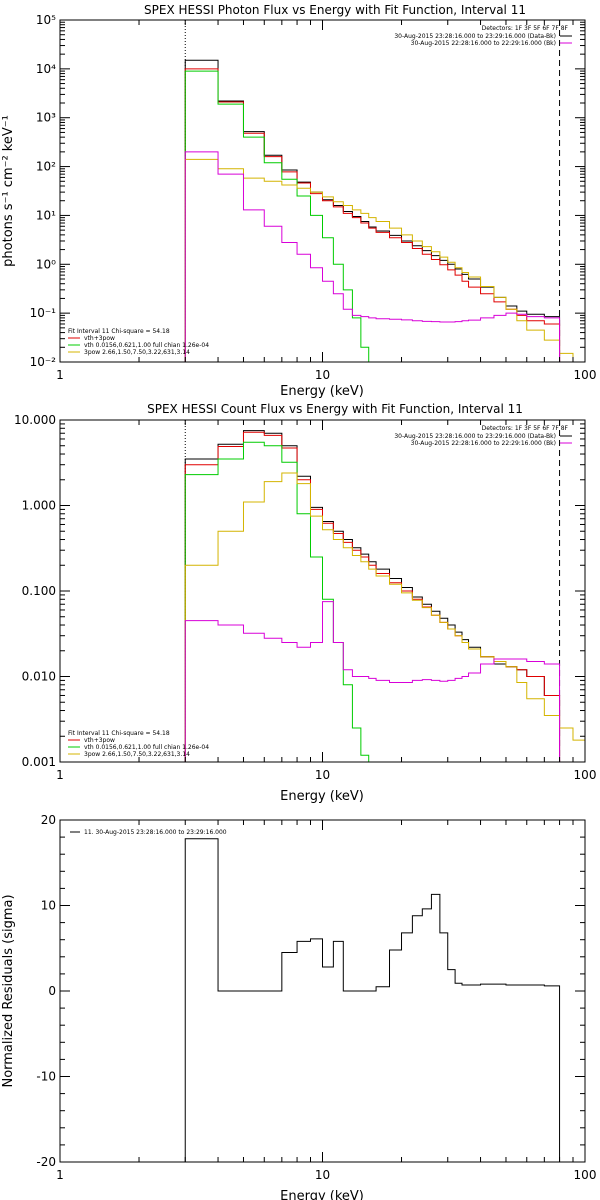 This screenshot has width=600, height=1200. I want to click on y-tick-label: 10¹, so click(46, 215).